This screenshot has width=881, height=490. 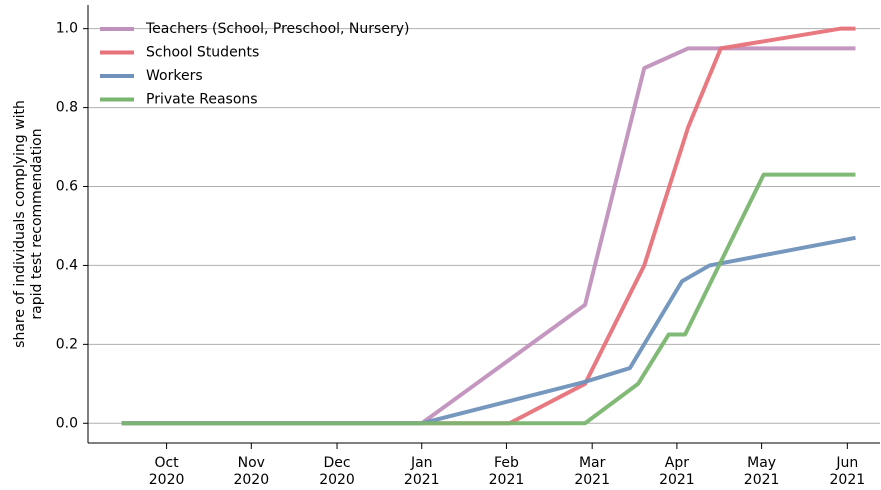 What do you see at coordinates (37, 223) in the screenshot?
I see `y-axis-label: rapid test recommendation` at bounding box center [37, 223].